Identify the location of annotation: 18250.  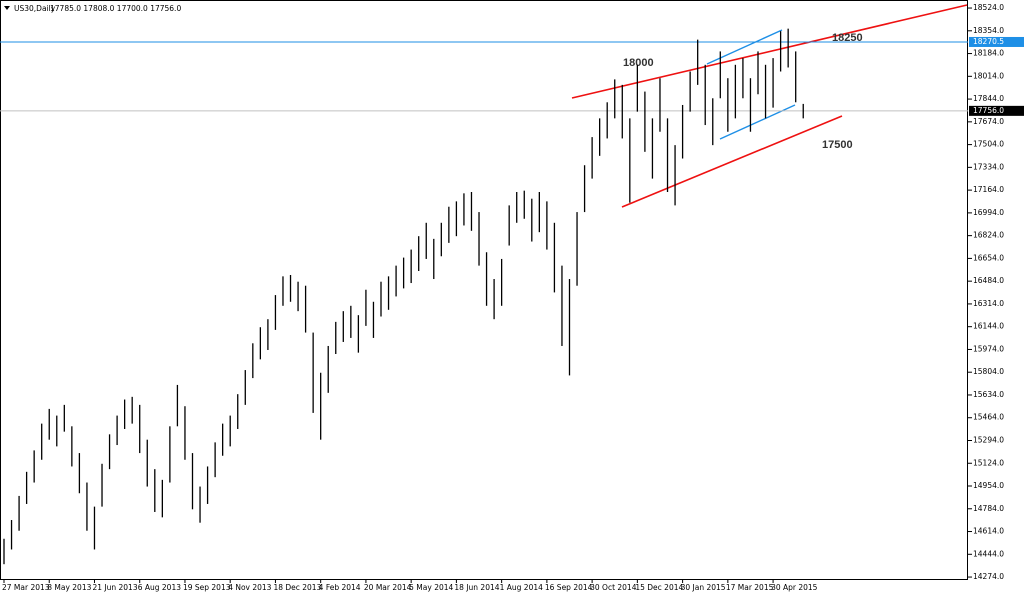
(847, 38).